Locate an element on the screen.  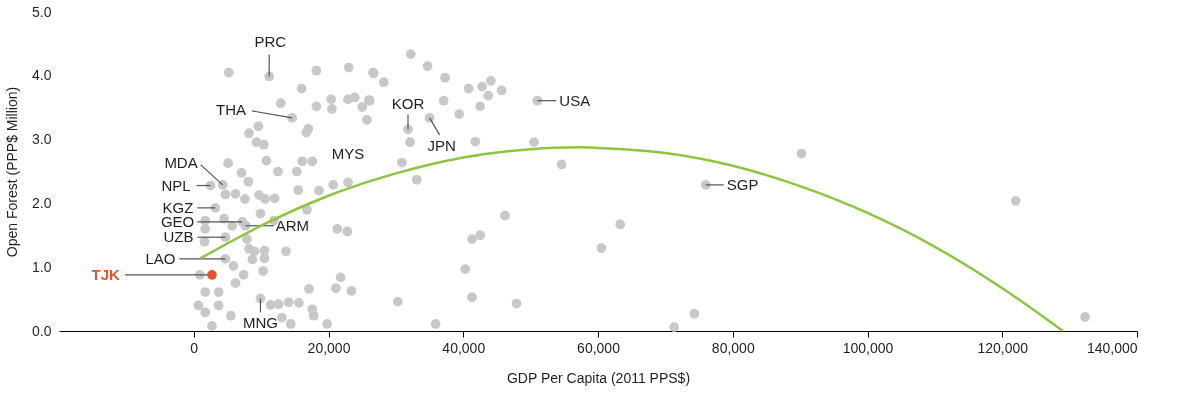
annotation: USA is located at coordinates (575, 100).